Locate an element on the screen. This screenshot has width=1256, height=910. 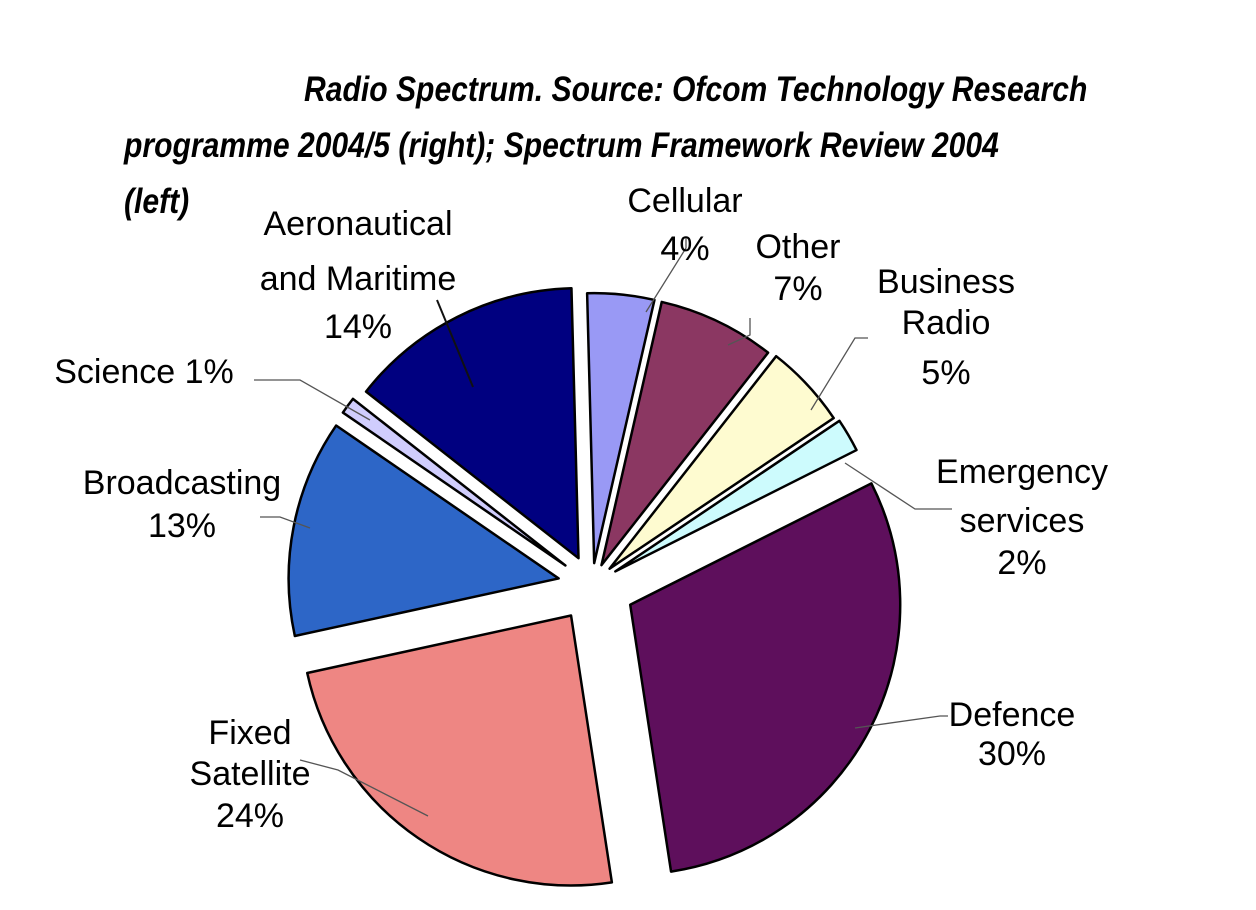
slice-value-aeronautical-and-maritime: 14% is located at coordinates (358, 327).